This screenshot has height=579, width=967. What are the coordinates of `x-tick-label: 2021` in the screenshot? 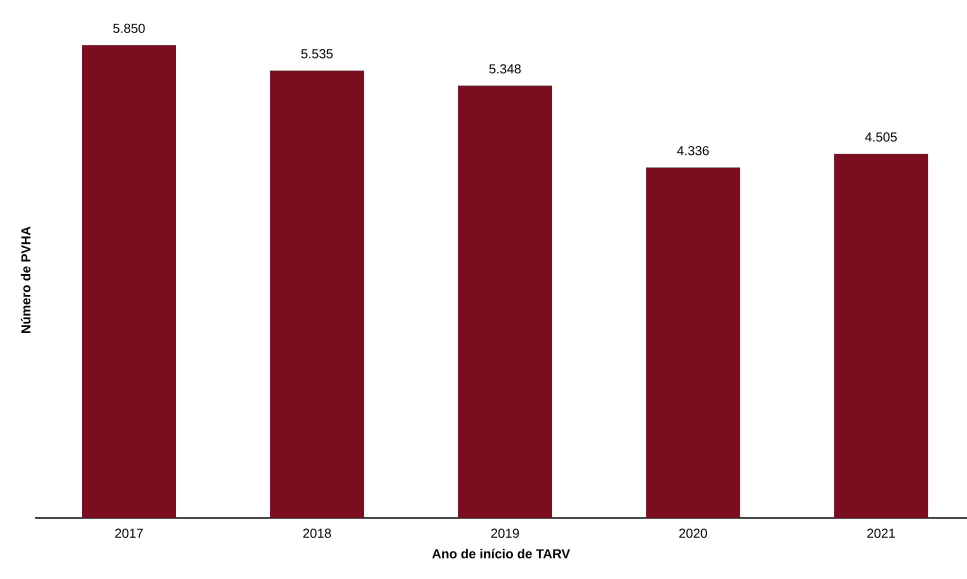 It's located at (881, 533).